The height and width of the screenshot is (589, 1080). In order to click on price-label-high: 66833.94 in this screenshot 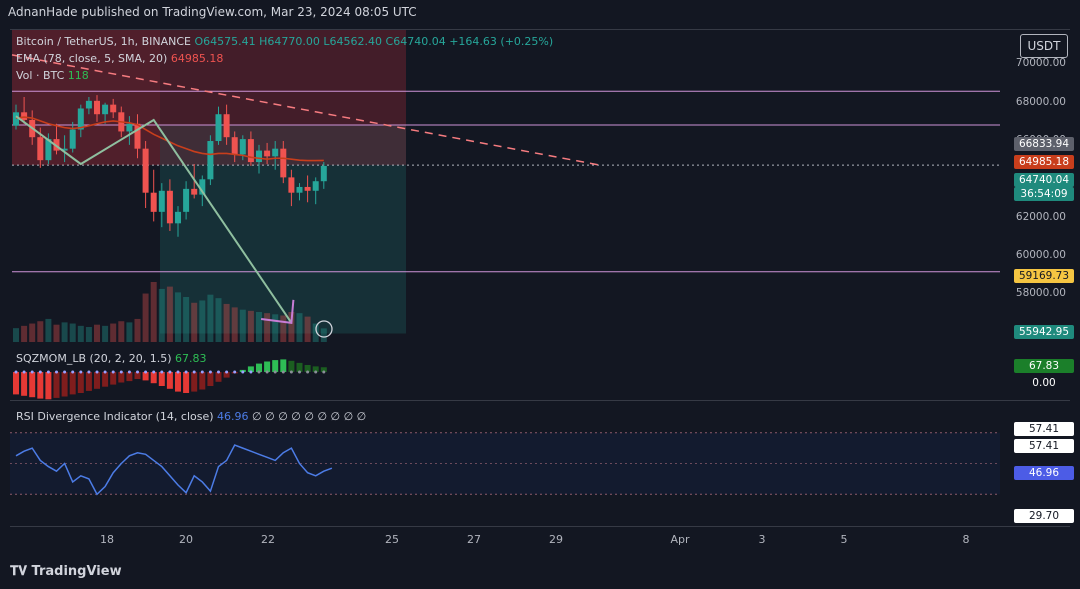, I will do `click(1044, 144)`.